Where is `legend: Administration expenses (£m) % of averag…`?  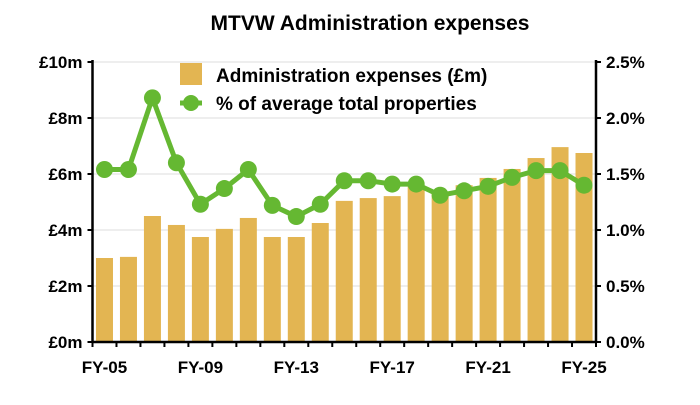
legend: Administration expenses (£m) % of averag… is located at coordinates (333, 89).